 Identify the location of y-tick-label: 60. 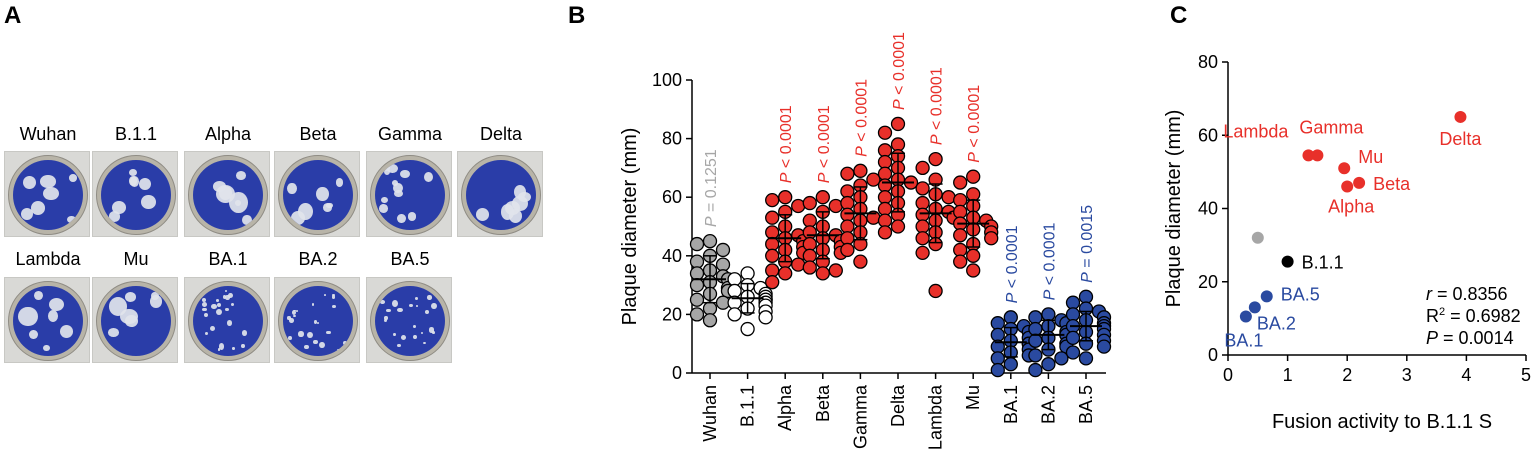
(672, 197).